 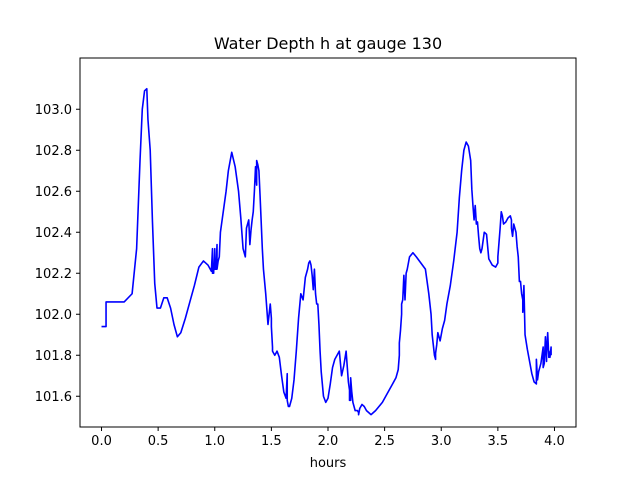 What do you see at coordinates (328, 441) in the screenshot?
I see `x-tick-label: 2.0` at bounding box center [328, 441].